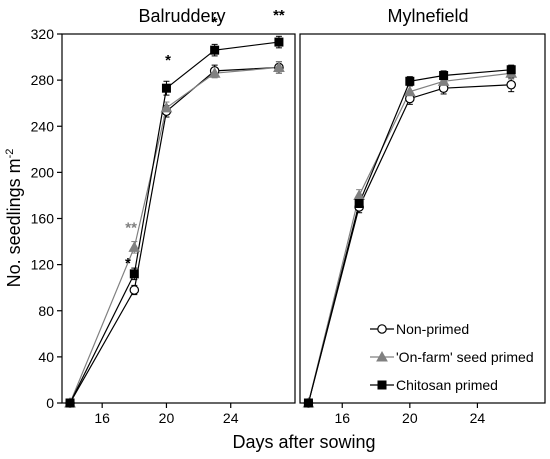 The image size is (550, 459). What do you see at coordinates (10, 154) in the screenshot?
I see `y-axis-label-superscript: -2` at bounding box center [10, 154].